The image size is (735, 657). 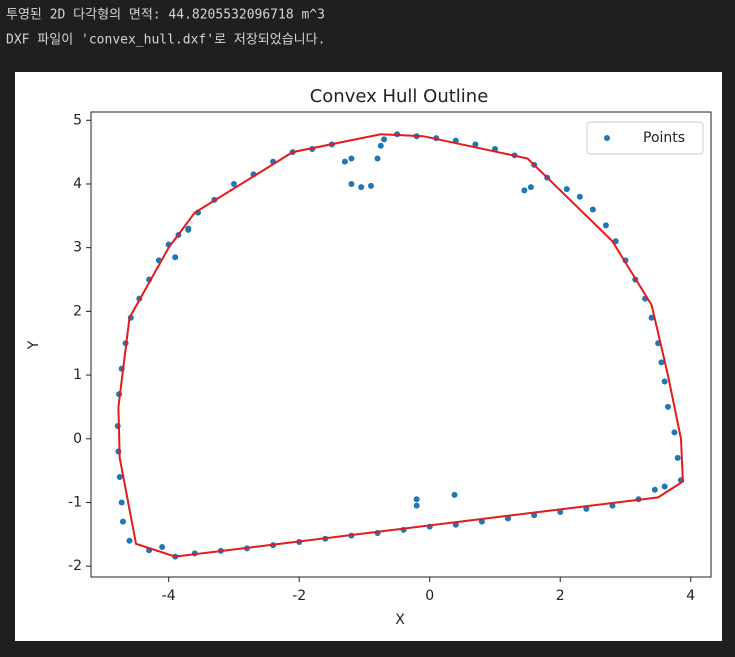 What do you see at coordinates (75, 566) in the screenshot?
I see `y-tick-label: -2` at bounding box center [75, 566].